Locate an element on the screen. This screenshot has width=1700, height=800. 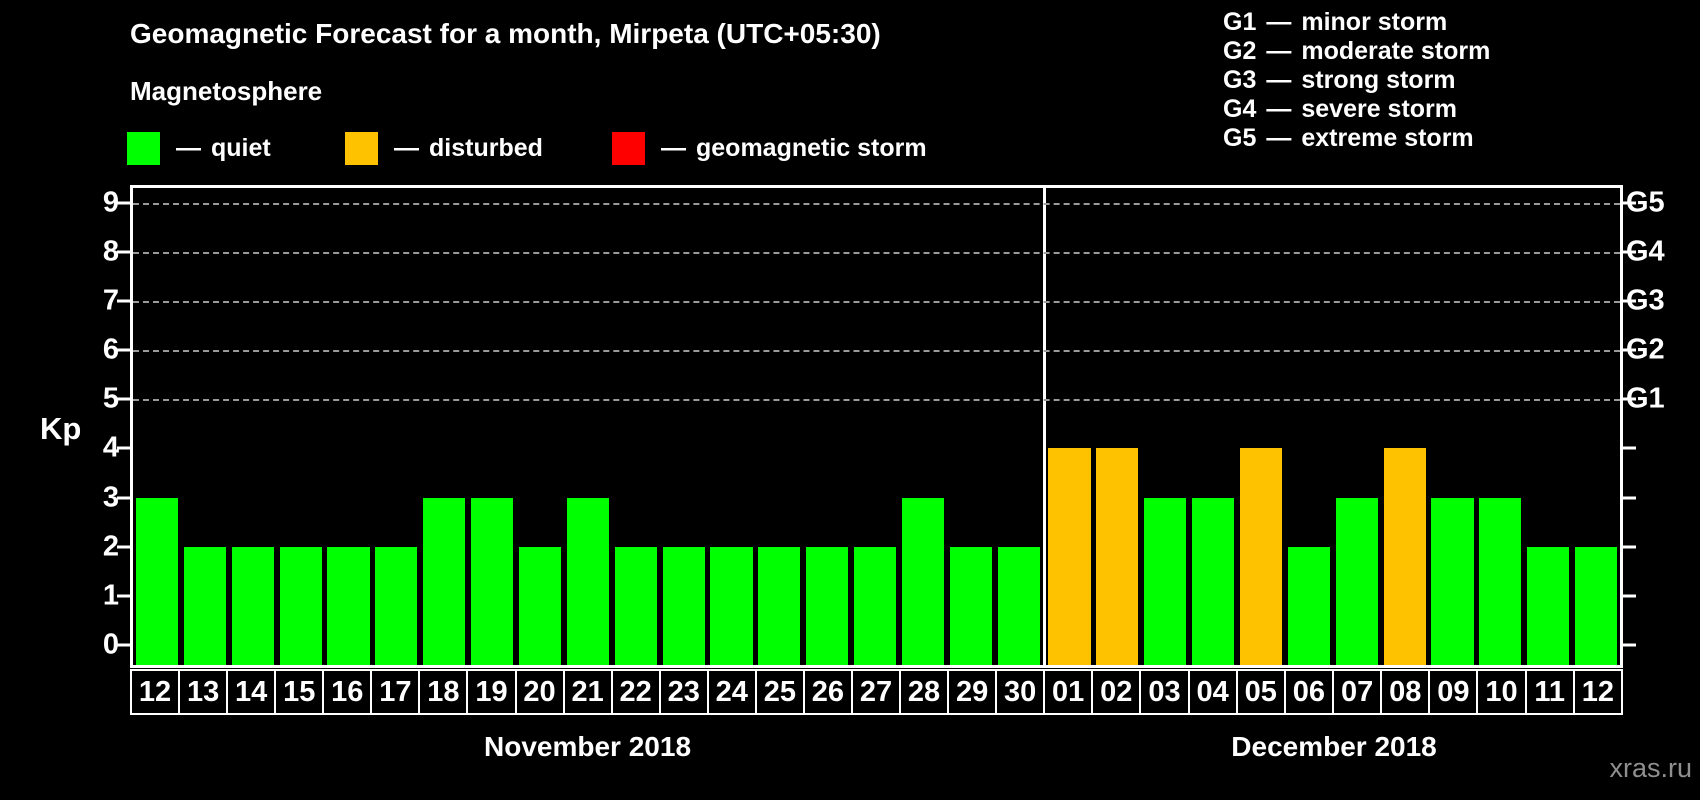
g-code: G2 is located at coordinates (1240, 51).